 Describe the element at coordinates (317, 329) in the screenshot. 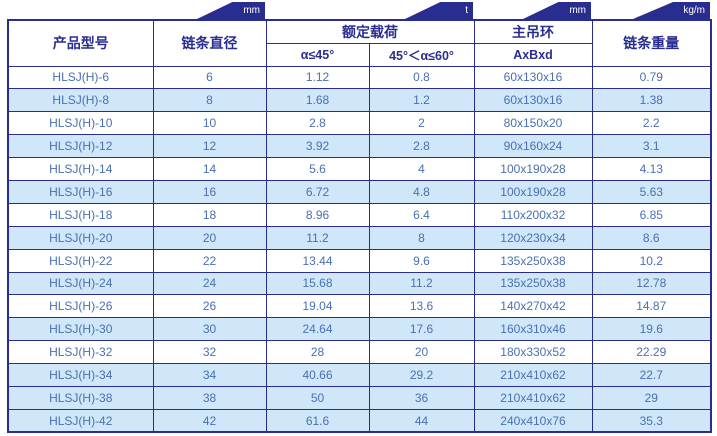

I see `cell-load-45: 24.64` at that location.